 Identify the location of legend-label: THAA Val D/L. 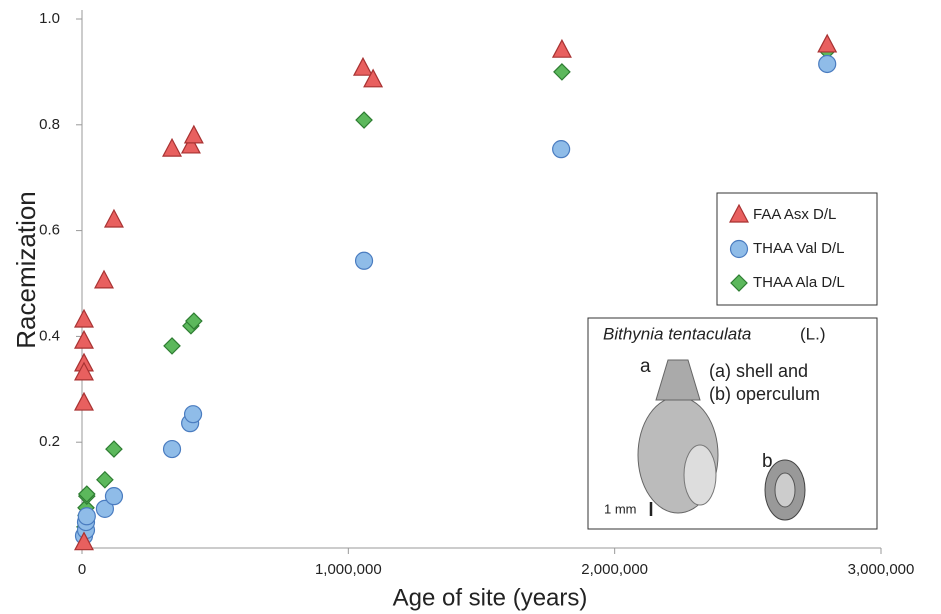
(798, 248).